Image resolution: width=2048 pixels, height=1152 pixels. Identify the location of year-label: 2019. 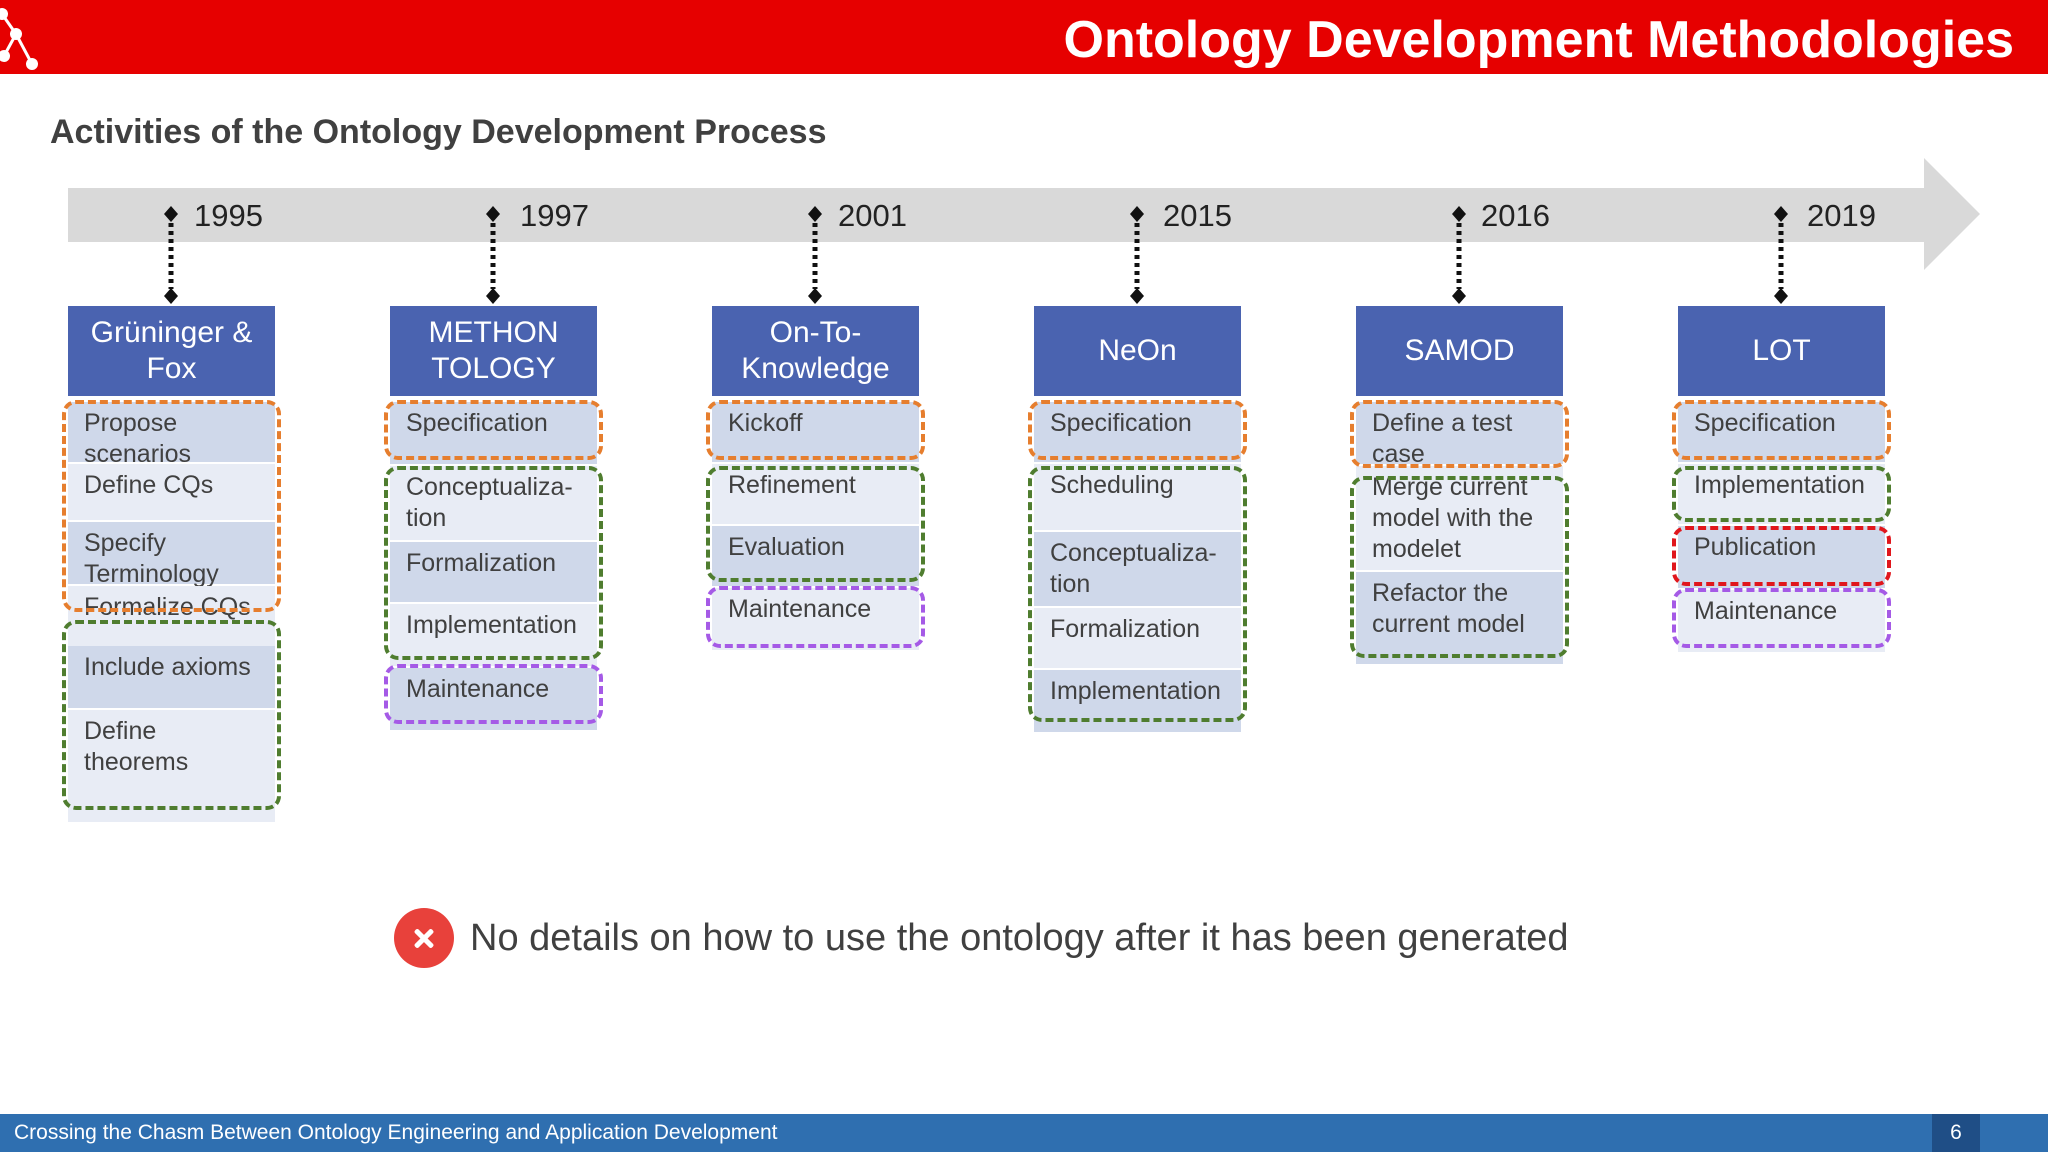
(1841, 215).